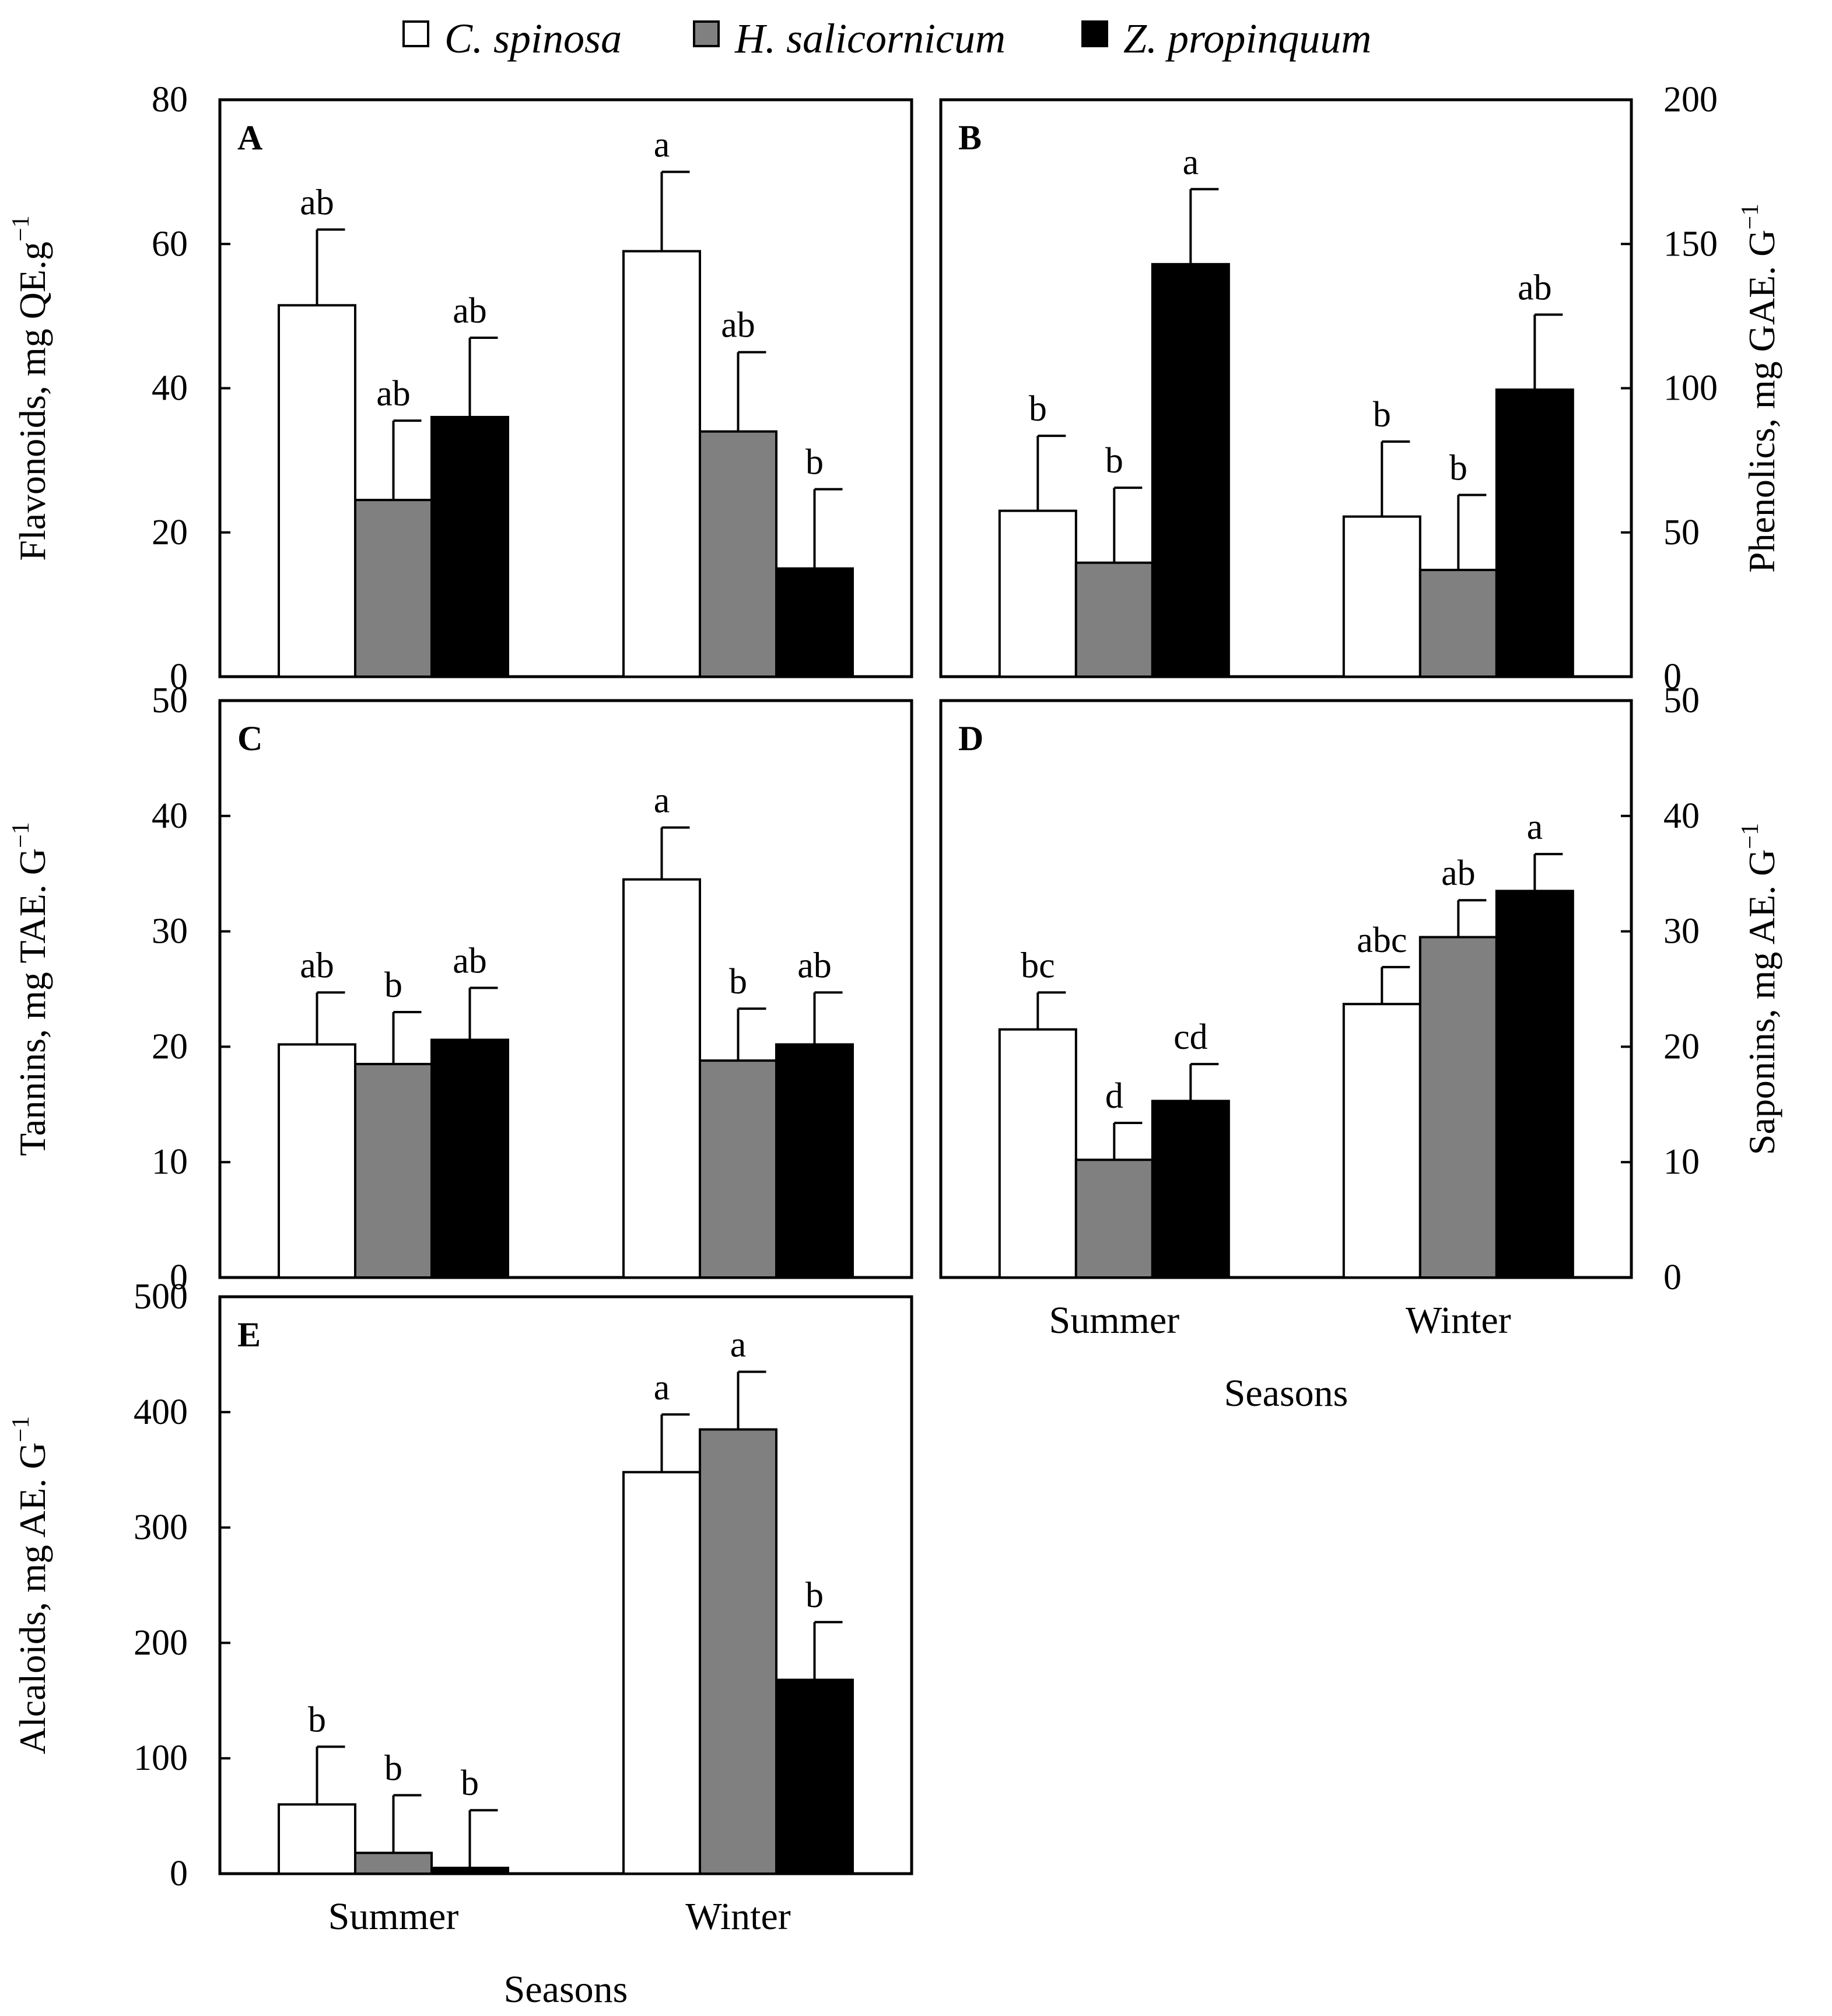 Image resolution: width=1832 pixels, height=2016 pixels. Describe the element at coordinates (32, 401) in the screenshot. I see `y-axis-title-text: Flavonoids, mg QE.g` at that location.